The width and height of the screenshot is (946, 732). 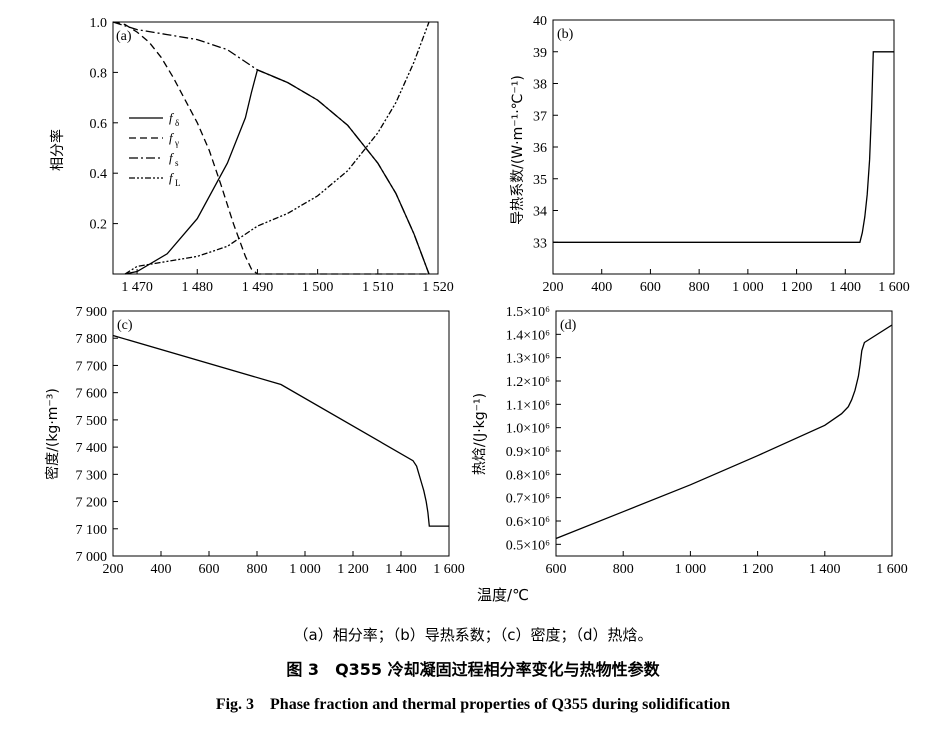 I want to click on panel-c-ytick-label: 7 500, so click(x=92, y=421).